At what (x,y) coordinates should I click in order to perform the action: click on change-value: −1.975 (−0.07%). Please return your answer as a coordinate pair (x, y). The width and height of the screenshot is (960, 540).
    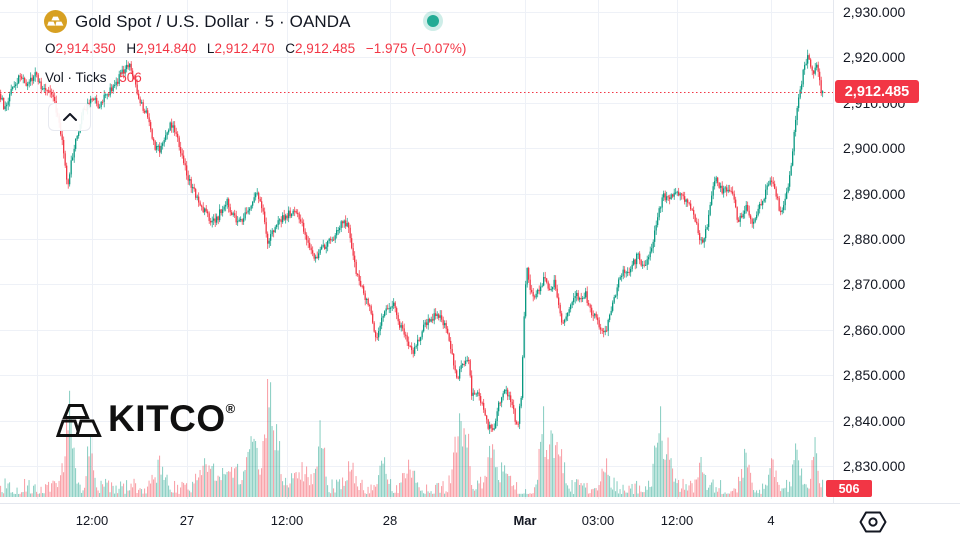
    Looking at the image, I should click on (416, 48).